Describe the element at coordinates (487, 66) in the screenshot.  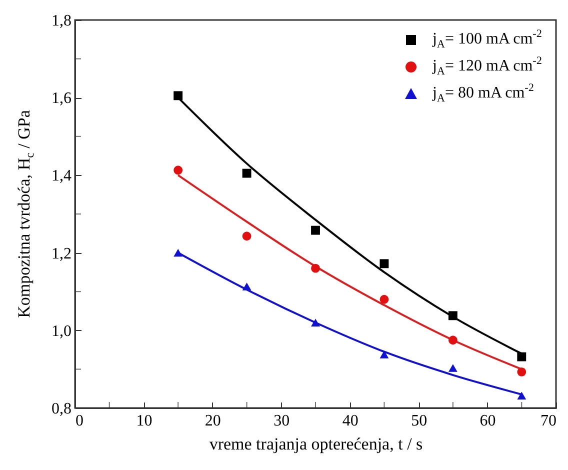
I see `legend-label: j$_{A}$= 120 mA cm$^{-2}$` at that location.